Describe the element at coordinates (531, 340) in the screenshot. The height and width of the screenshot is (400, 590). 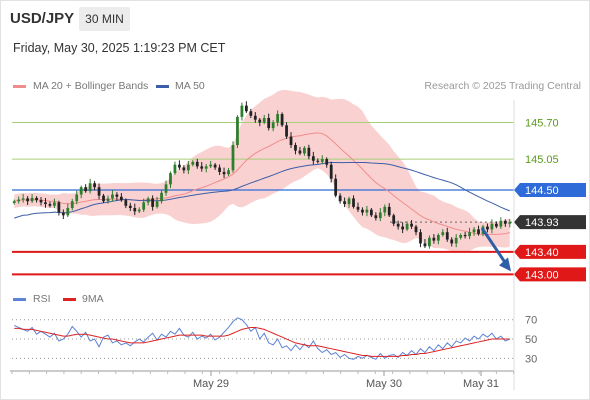
I see `rsi-tick-50: 50` at that location.